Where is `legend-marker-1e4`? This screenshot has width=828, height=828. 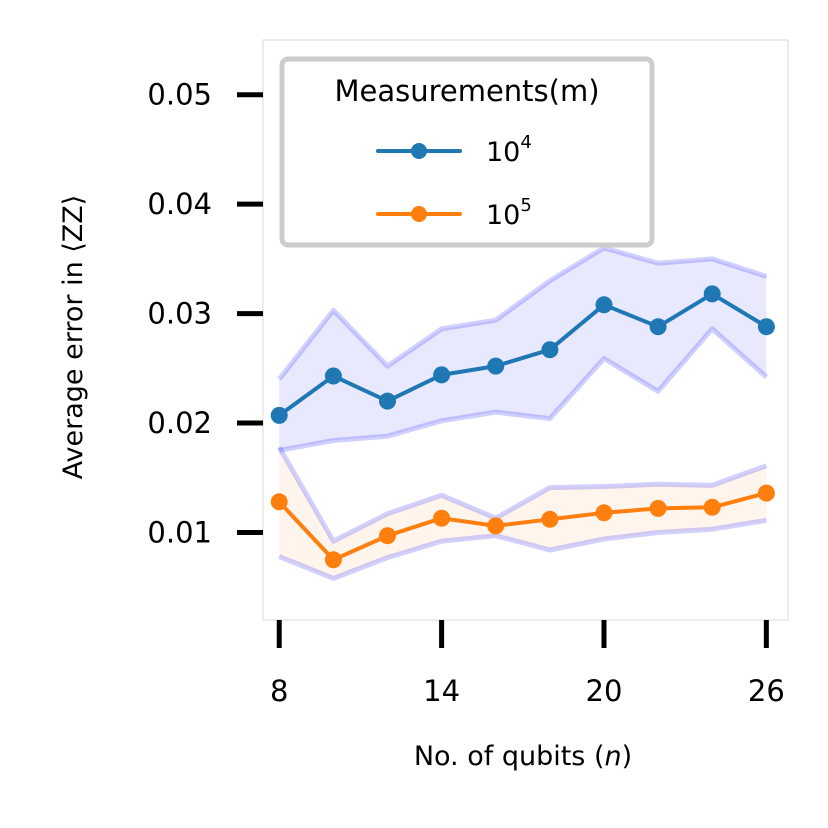
legend-marker-1e4 is located at coordinates (419, 151).